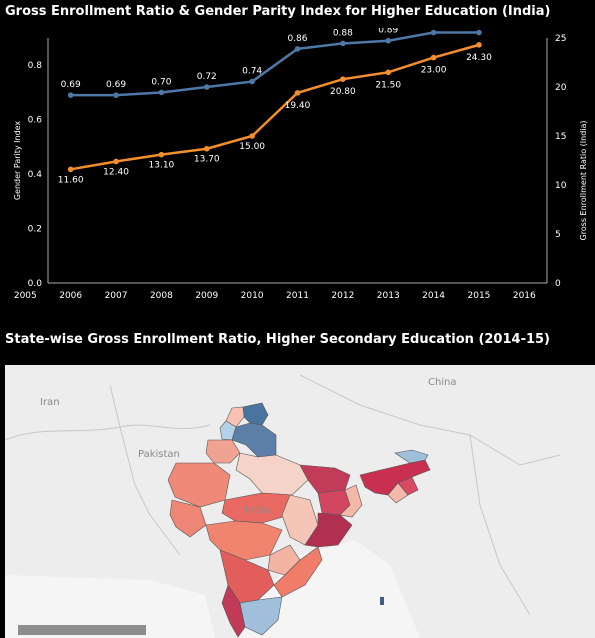 This screenshot has width=595, height=638. I want to click on data-label: 24.30, so click(479, 58).